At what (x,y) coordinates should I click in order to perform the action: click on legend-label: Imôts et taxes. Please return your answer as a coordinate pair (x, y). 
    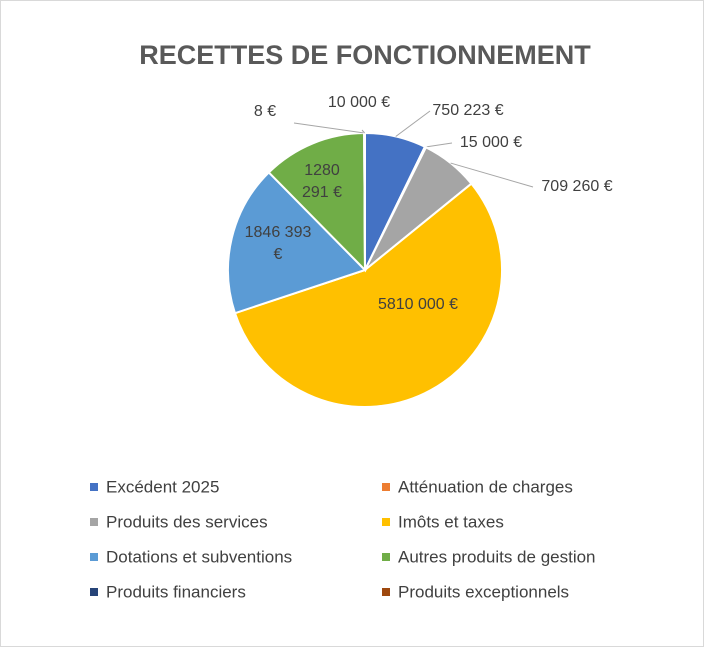
    Looking at the image, I should click on (451, 521).